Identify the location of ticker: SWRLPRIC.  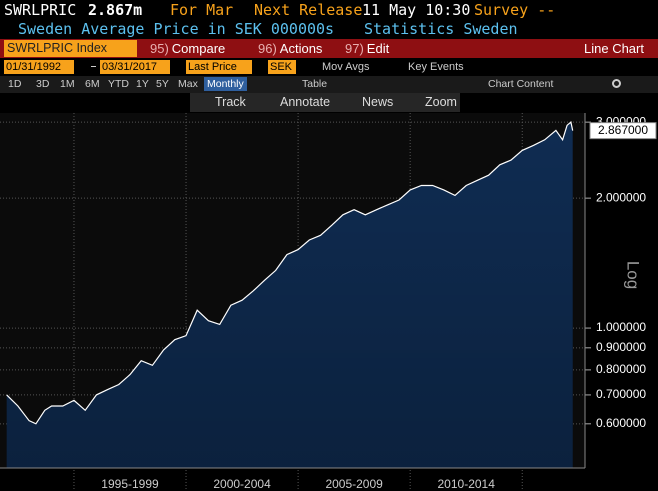
(40, 10).